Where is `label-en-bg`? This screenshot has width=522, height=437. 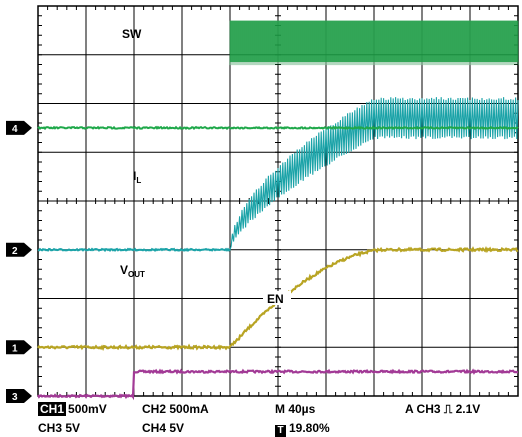 label-en-bg is located at coordinates (277, 298).